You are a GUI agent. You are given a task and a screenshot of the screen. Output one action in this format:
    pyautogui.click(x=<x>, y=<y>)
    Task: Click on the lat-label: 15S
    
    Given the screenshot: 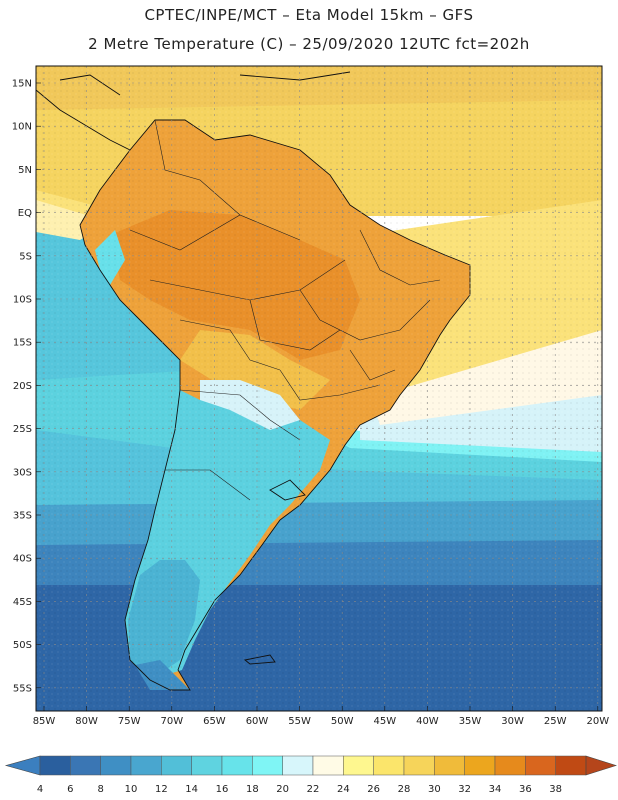 What is the action you would take?
    pyautogui.click(x=22, y=343)
    